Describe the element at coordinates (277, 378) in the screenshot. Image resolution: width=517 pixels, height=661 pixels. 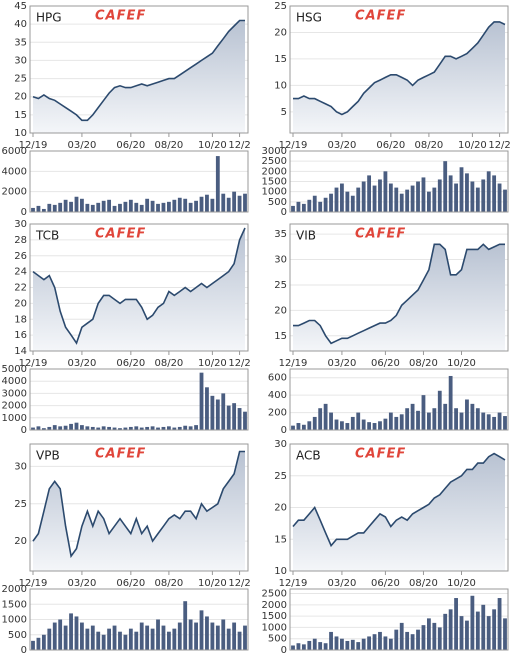
I see `y-tick-label: 600` at that location.